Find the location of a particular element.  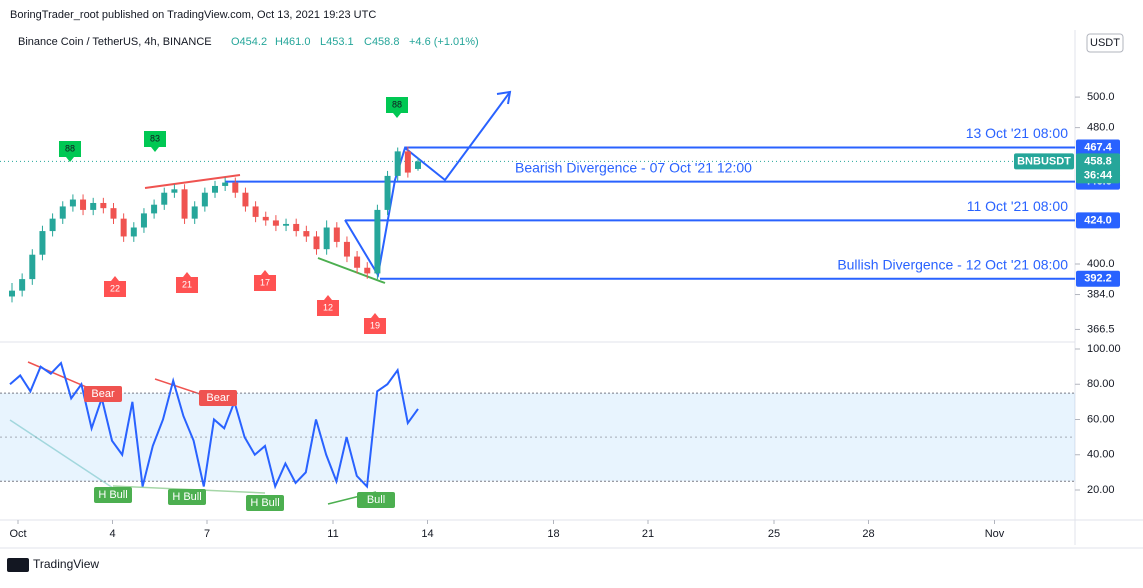

level-text: Bearish Divergence - 07 Oct '21 12:00 is located at coordinates (633, 167).